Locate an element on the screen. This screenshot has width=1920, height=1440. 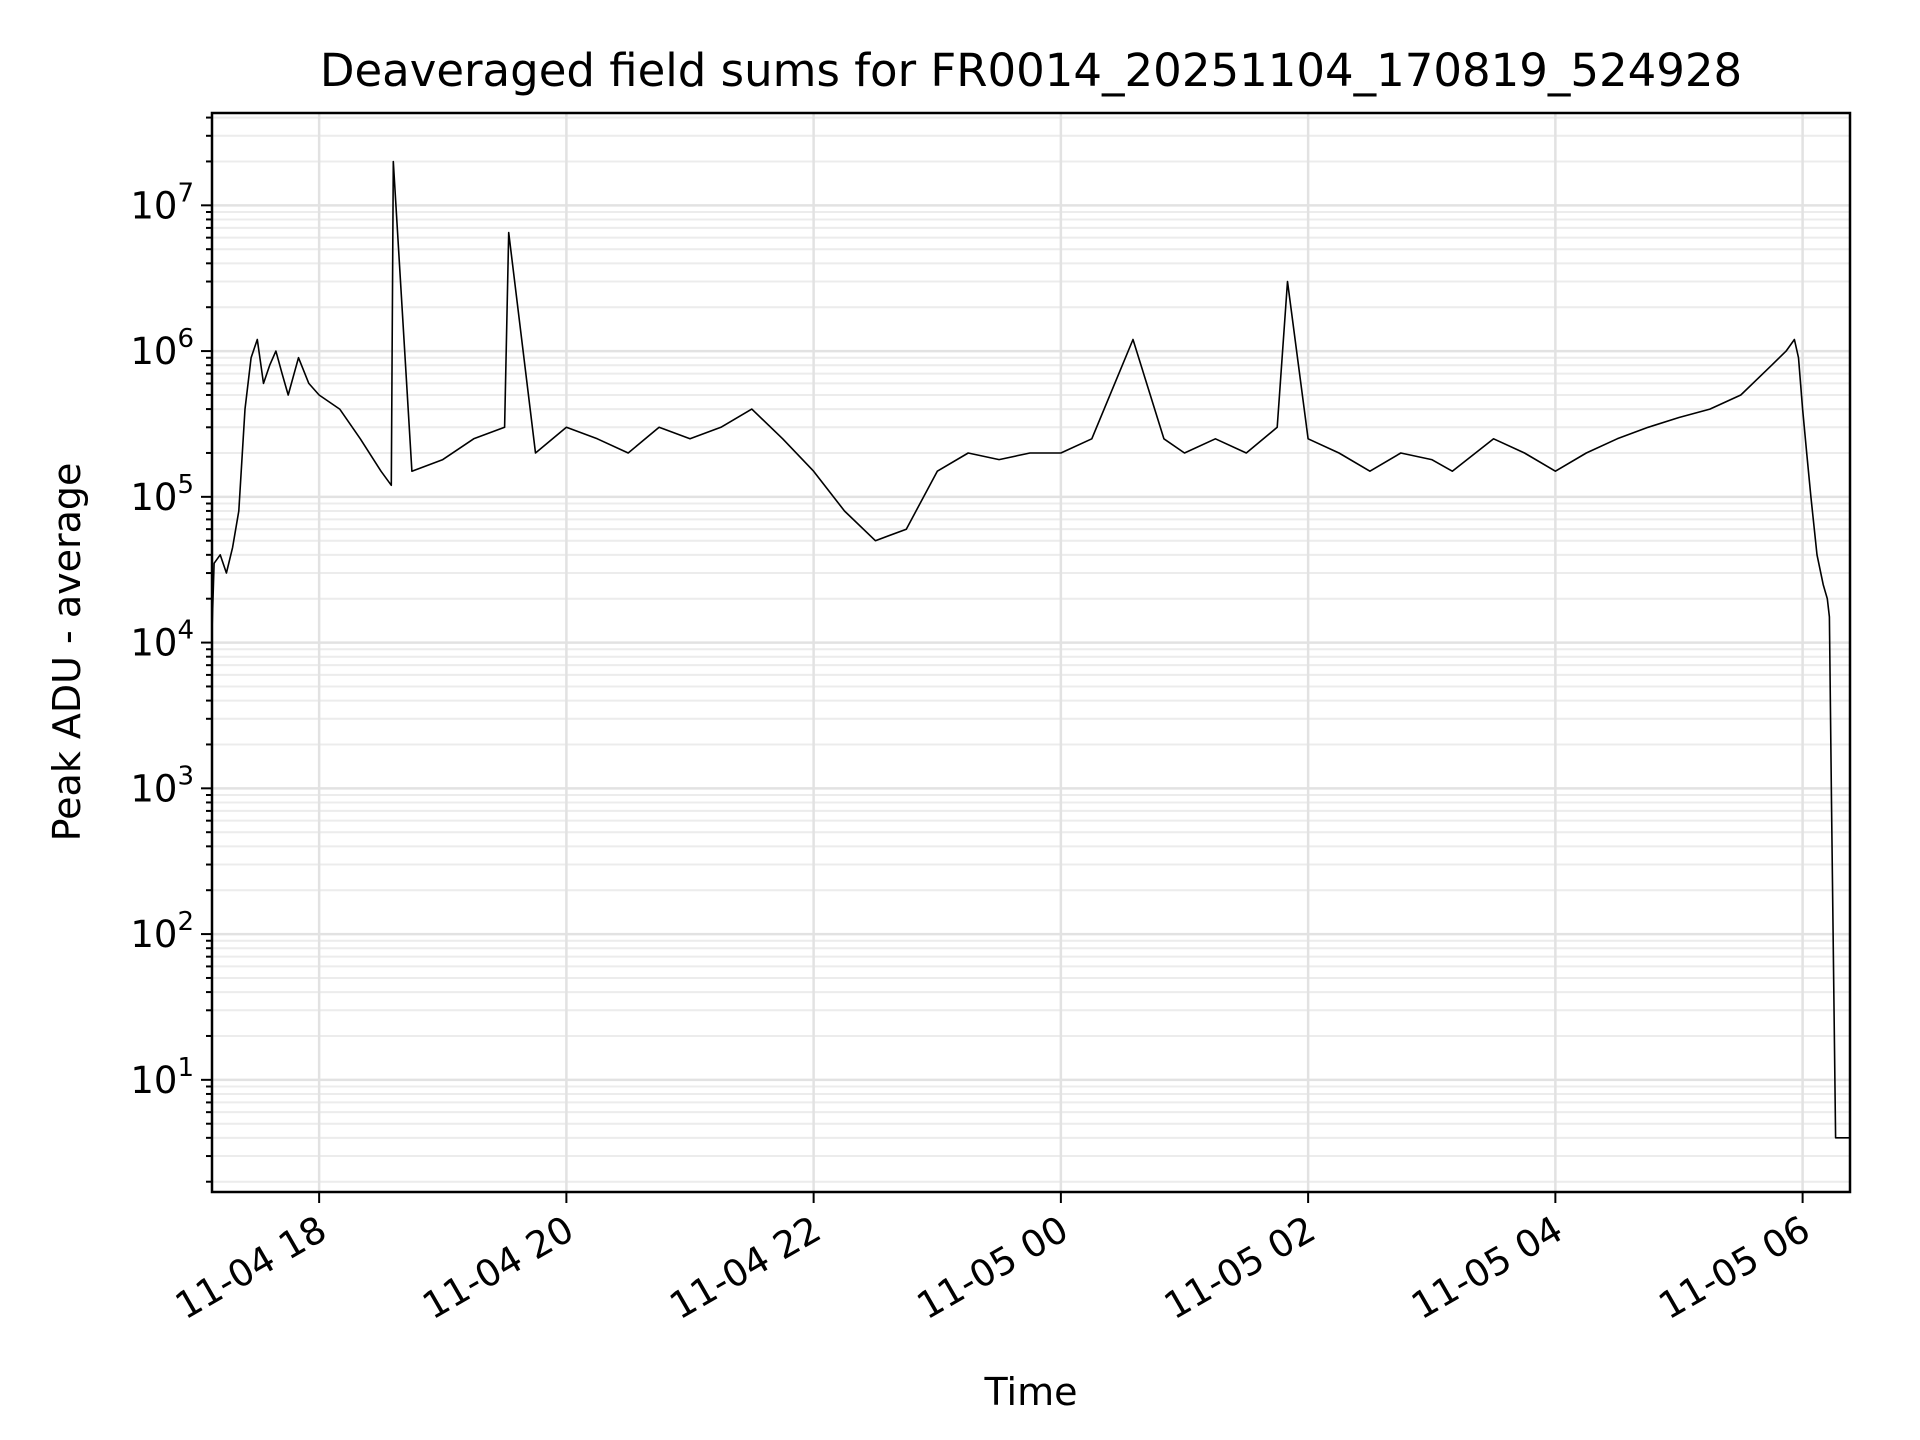
x-tick-label: 11-05 04 is located at coordinates (1487, 1268).